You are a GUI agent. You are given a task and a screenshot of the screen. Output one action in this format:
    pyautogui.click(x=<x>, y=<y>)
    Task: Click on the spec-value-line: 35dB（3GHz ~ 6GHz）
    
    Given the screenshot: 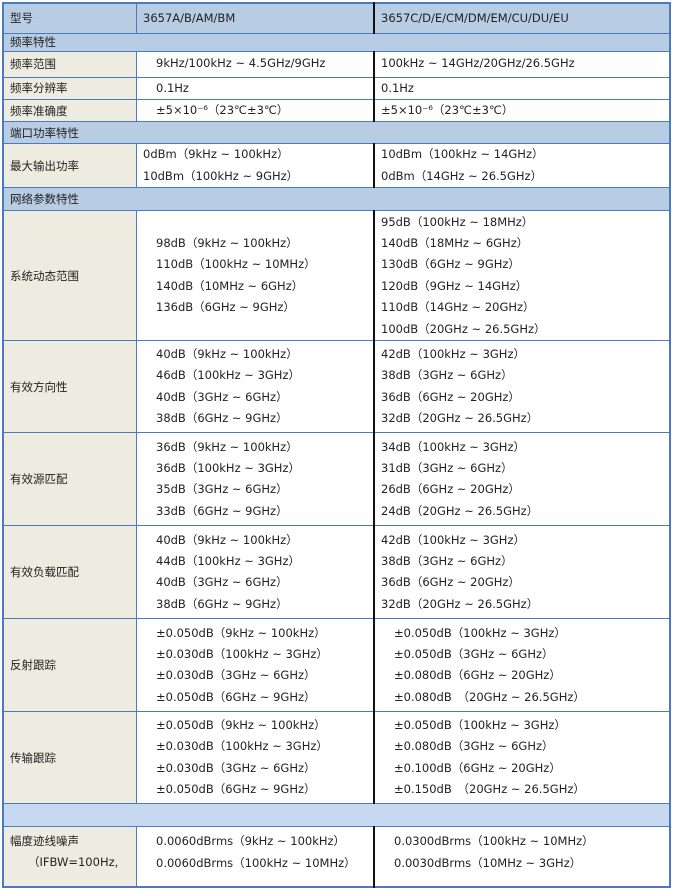 What is the action you would take?
    pyautogui.click(x=222, y=489)
    